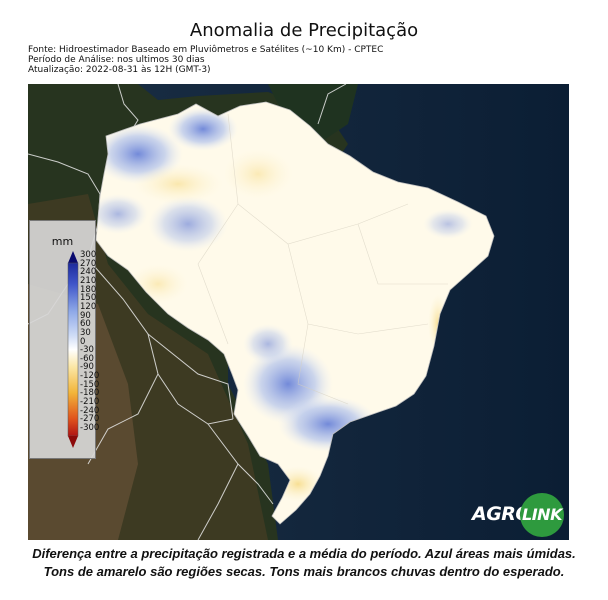 The width and height of the screenshot is (608, 600). What do you see at coordinates (90, 402) in the screenshot?
I see `colorbar-tick-label: -210` at bounding box center [90, 402].